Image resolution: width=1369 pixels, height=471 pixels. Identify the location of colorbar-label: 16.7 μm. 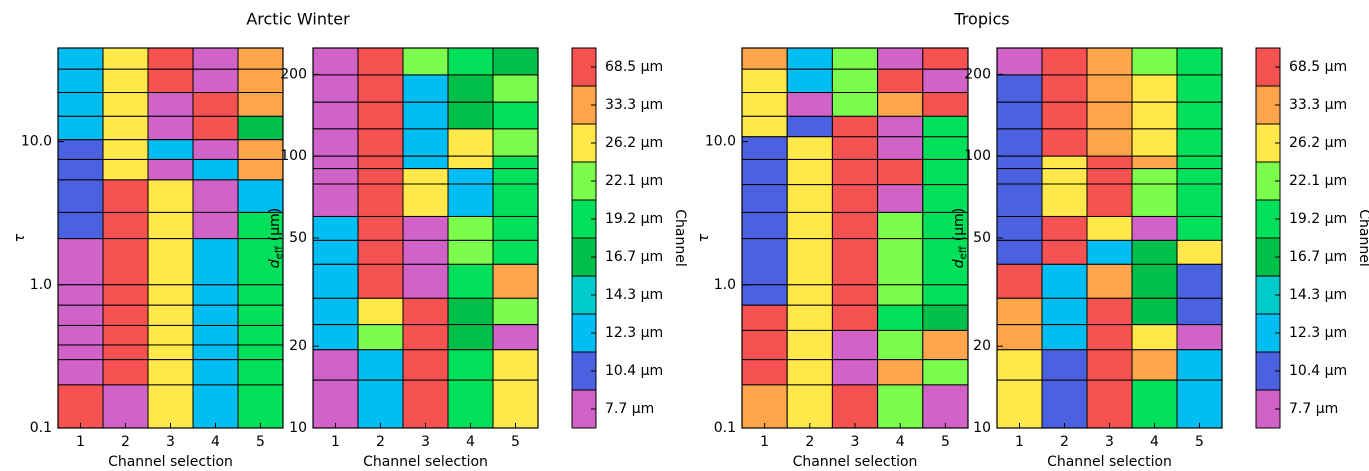
(634, 257).